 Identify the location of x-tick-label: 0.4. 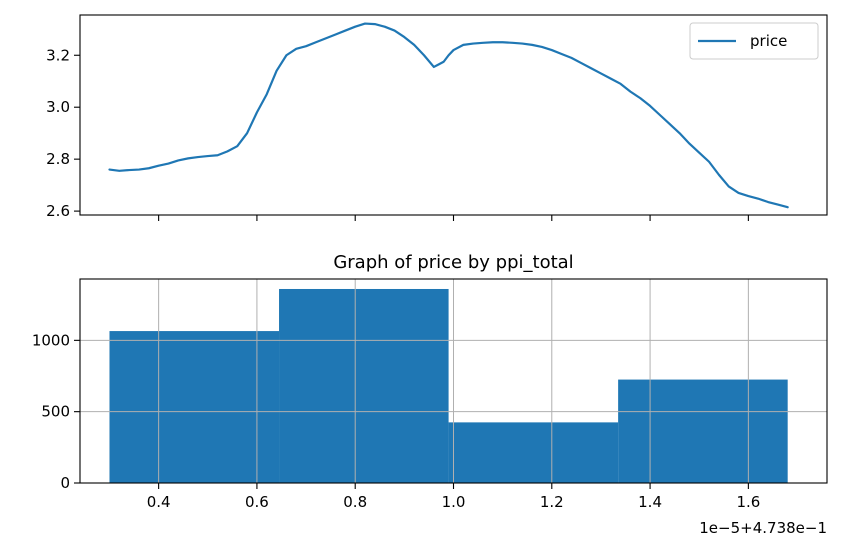
(159, 502).